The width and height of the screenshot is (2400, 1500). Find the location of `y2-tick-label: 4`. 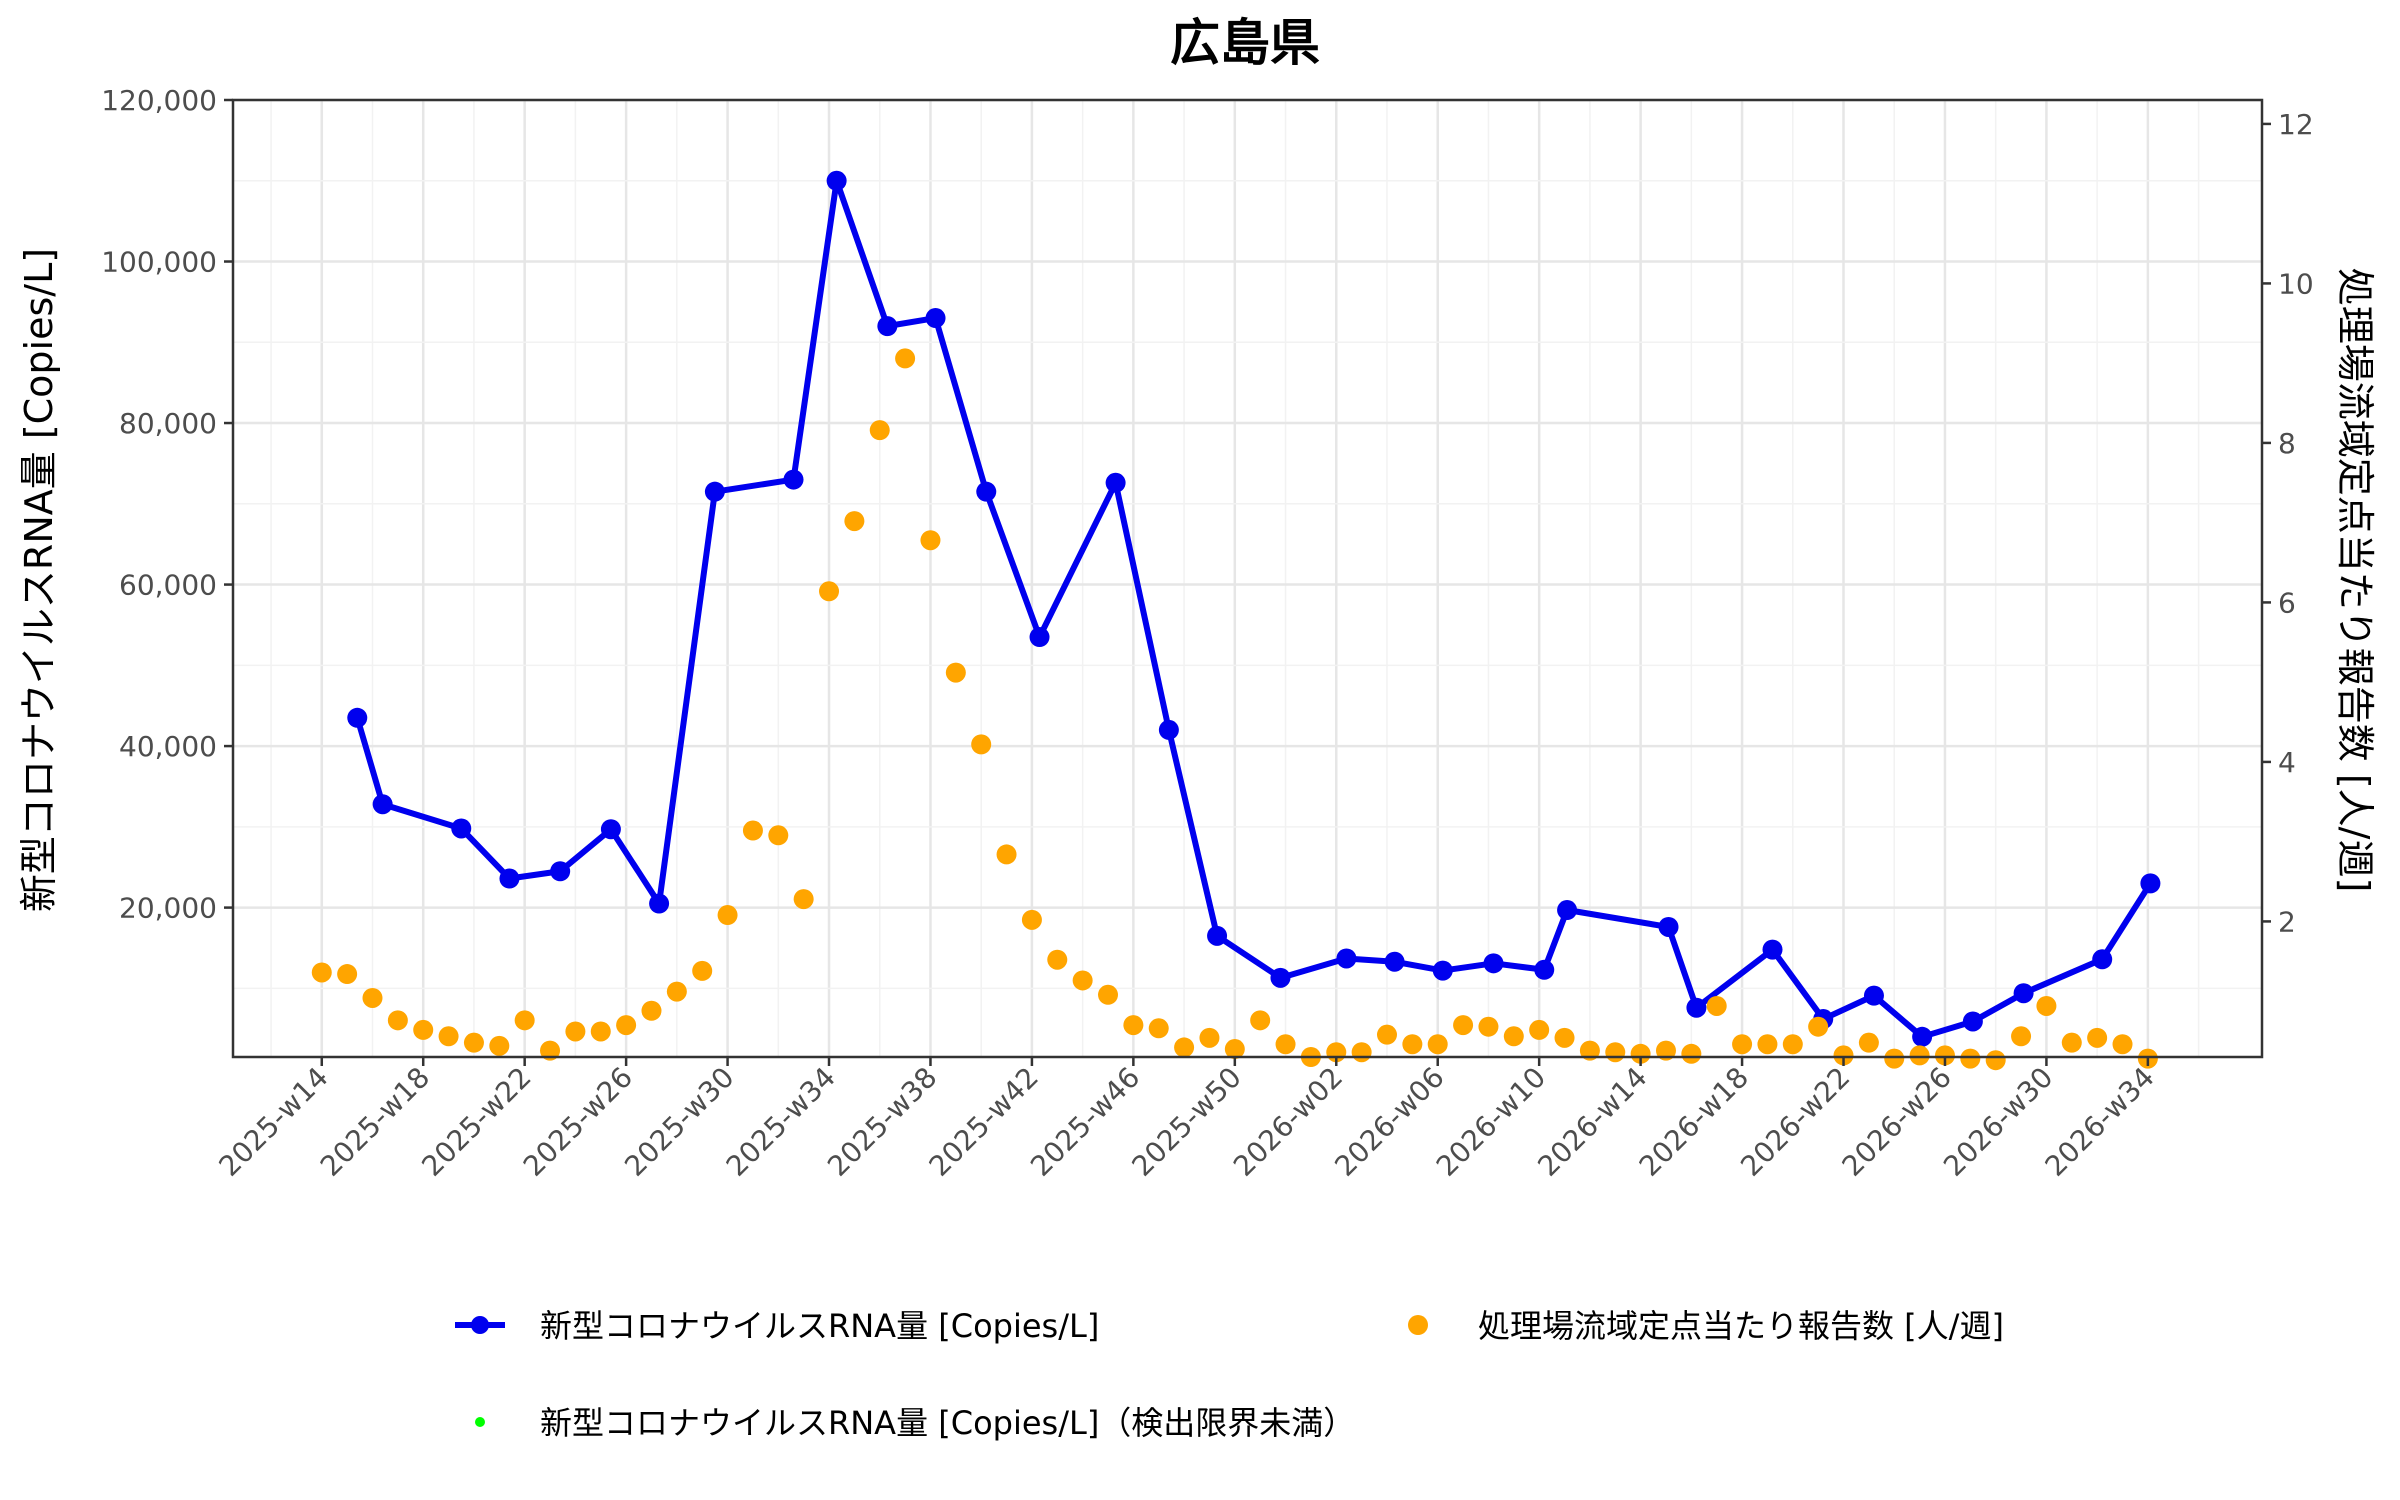

y2-tick-label: 4 is located at coordinates (2287, 762).